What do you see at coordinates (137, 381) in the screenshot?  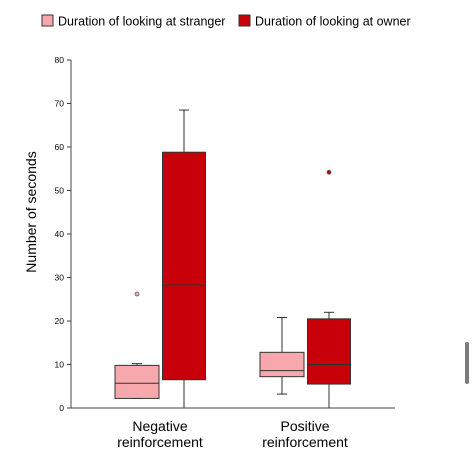 I see `series-0-cat-0-box` at bounding box center [137, 381].